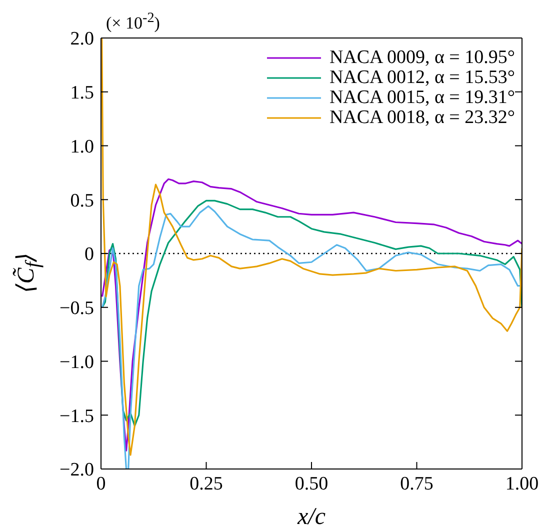 The width and height of the screenshot is (545, 526). What do you see at coordinates (133, 22) in the screenshot?
I see `text: (× 10$^{-2}$)` at bounding box center [133, 22].